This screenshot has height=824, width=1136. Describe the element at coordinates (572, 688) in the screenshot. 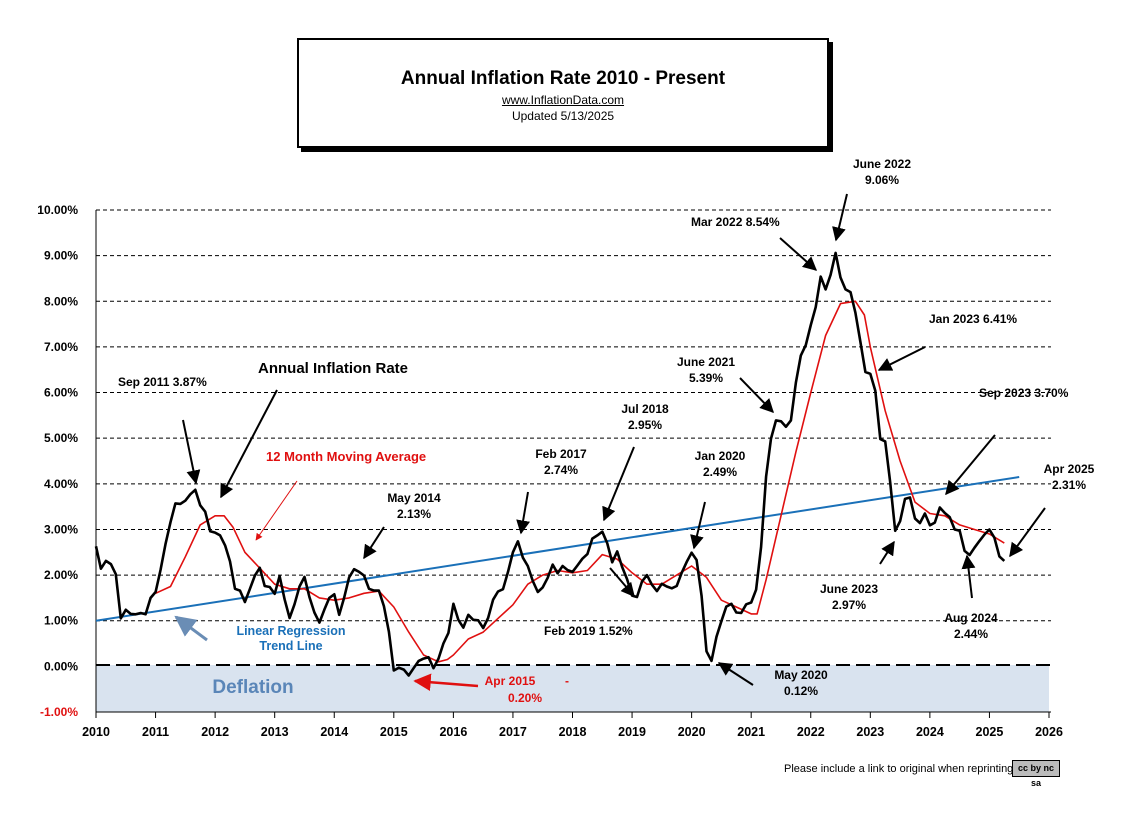

I see `deflation-region` at that location.